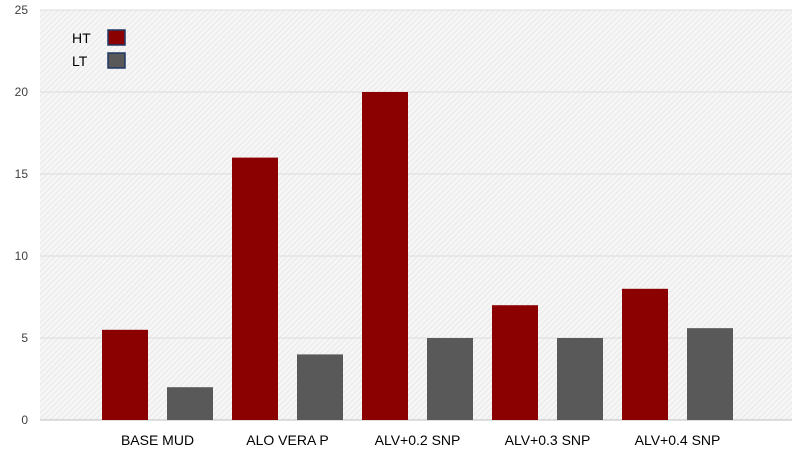 The image size is (792, 453). Describe the element at coordinates (80, 61) in the screenshot. I see `legend-label: LT` at that location.